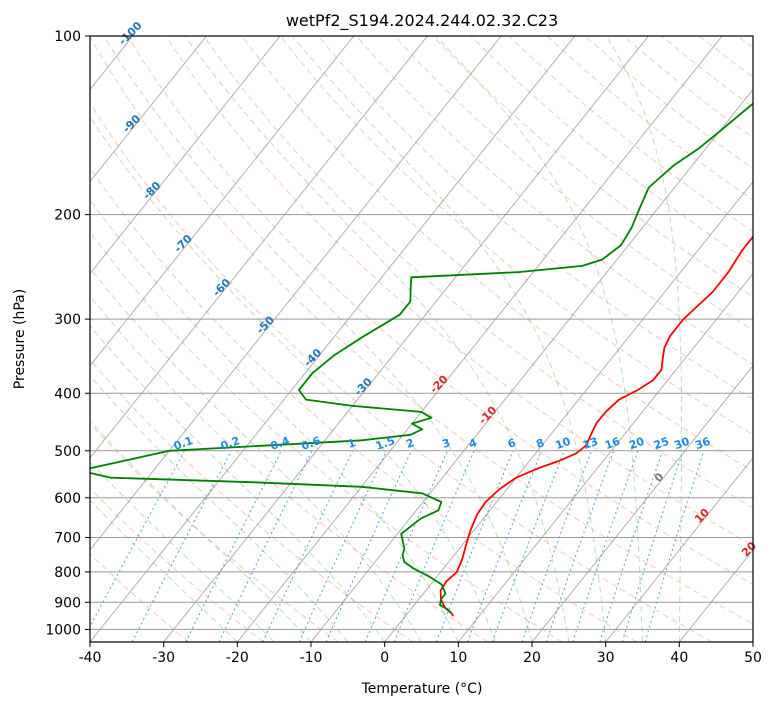  I want to click on dry-adiabat-label: -100, so click(130, 33).